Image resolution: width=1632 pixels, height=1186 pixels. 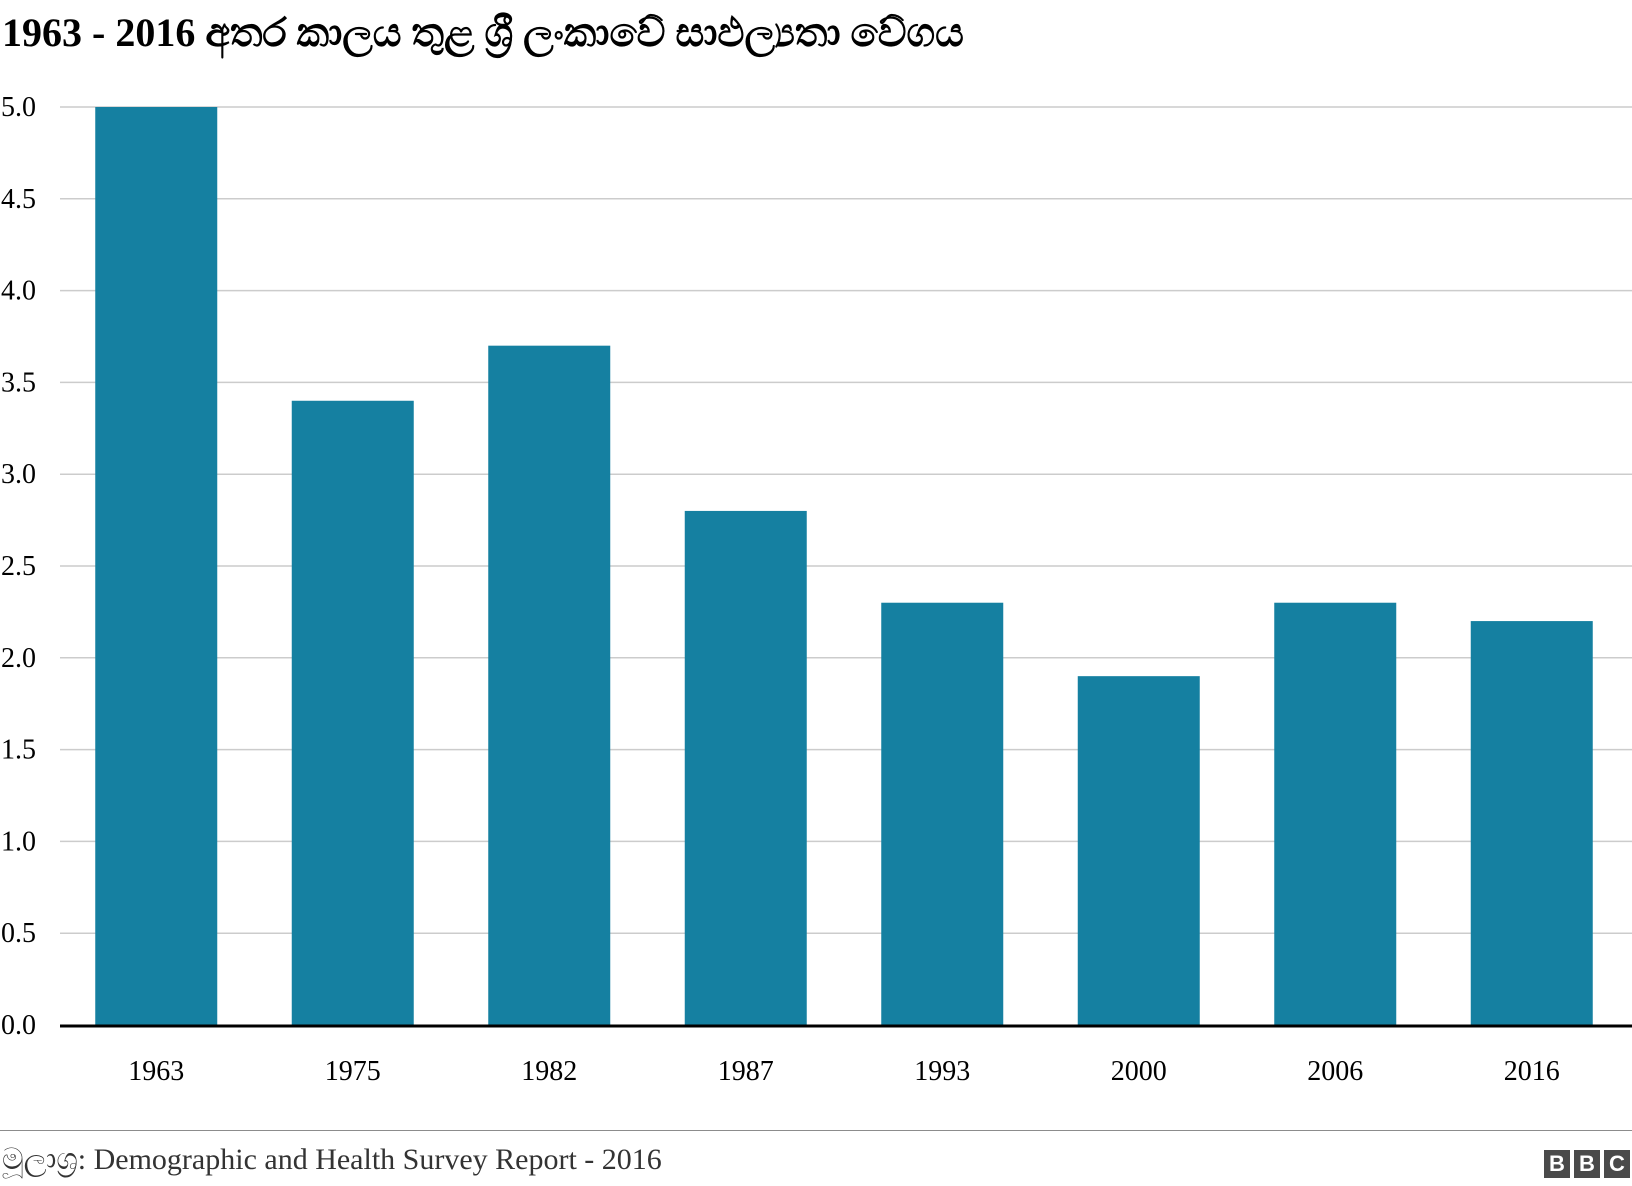 What do you see at coordinates (18, 107) in the screenshot?
I see `y-tick-label: 5.0` at bounding box center [18, 107].